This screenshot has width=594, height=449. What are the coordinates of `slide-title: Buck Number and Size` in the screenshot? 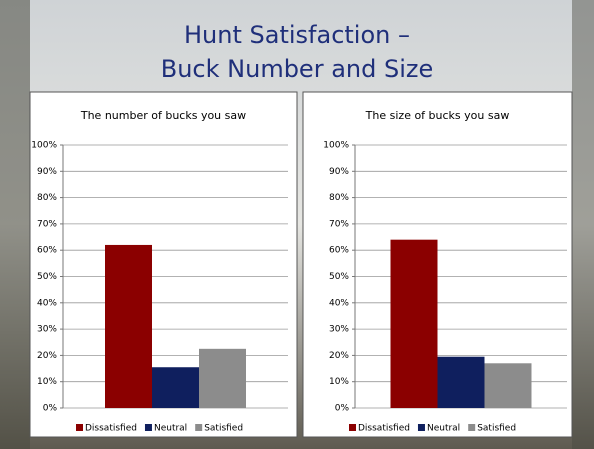 It's located at (297, 69).